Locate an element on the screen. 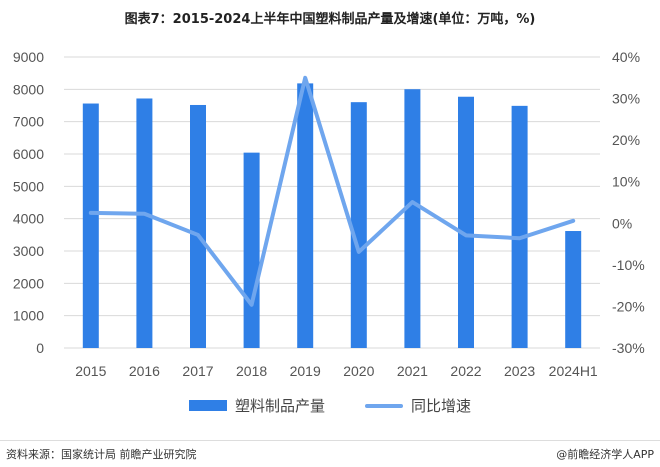  y-tick-right: 30% is located at coordinates (626, 99).